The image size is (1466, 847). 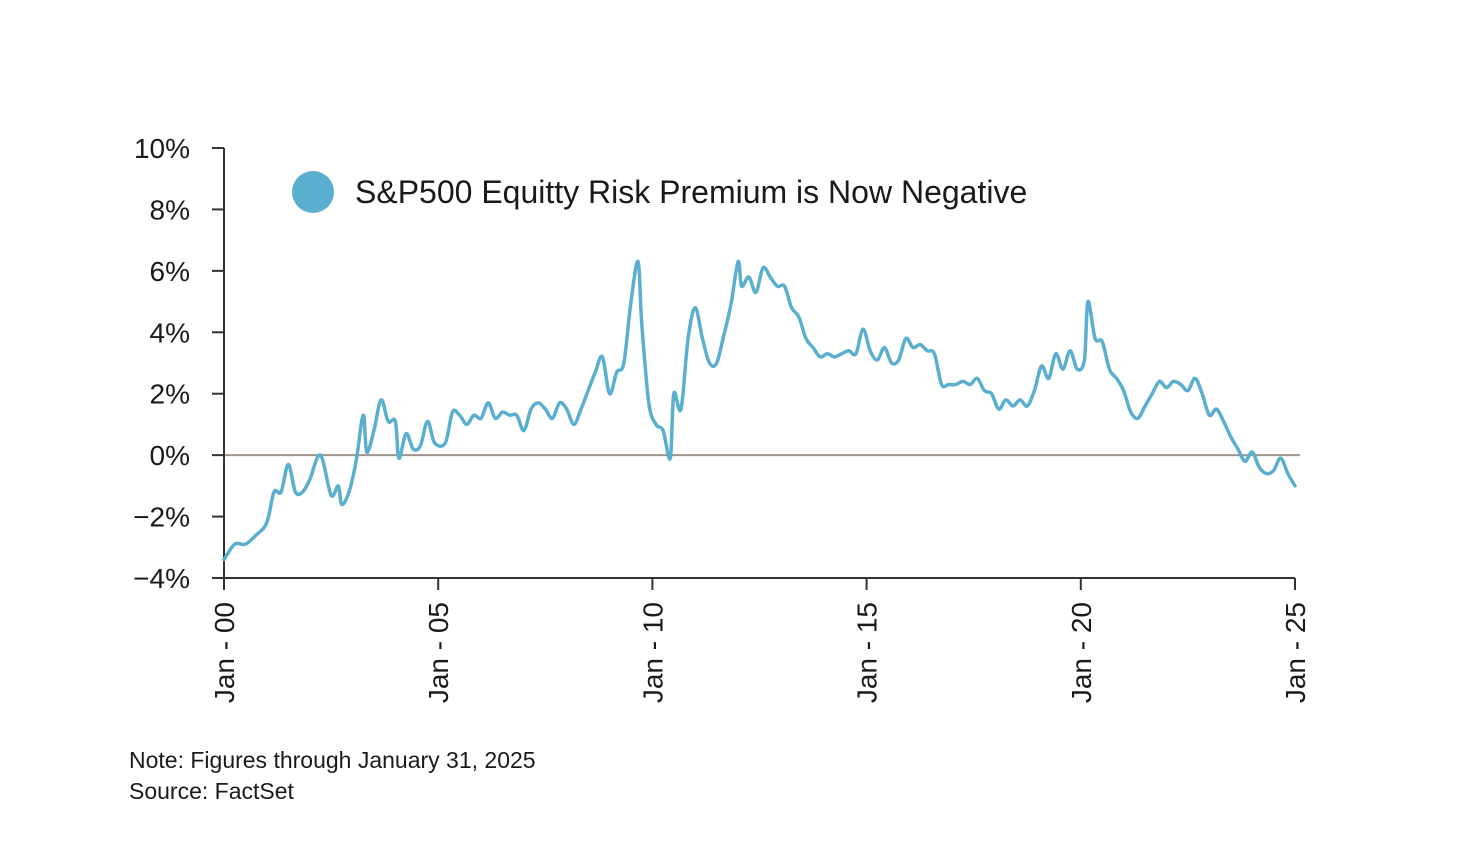 What do you see at coordinates (170, 455) in the screenshot?
I see `y-tick-label: 0%` at bounding box center [170, 455].